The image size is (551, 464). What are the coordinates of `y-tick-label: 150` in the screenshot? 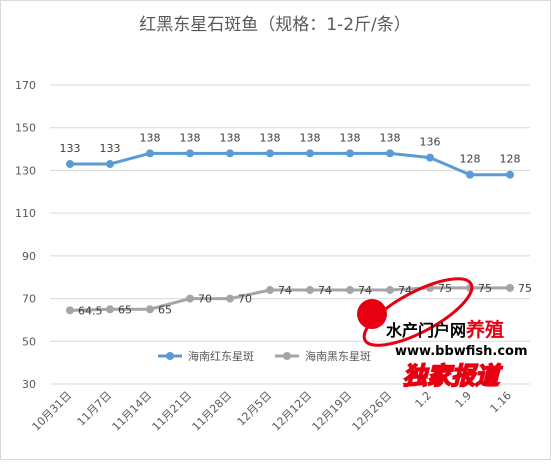 It's located at (25, 128).